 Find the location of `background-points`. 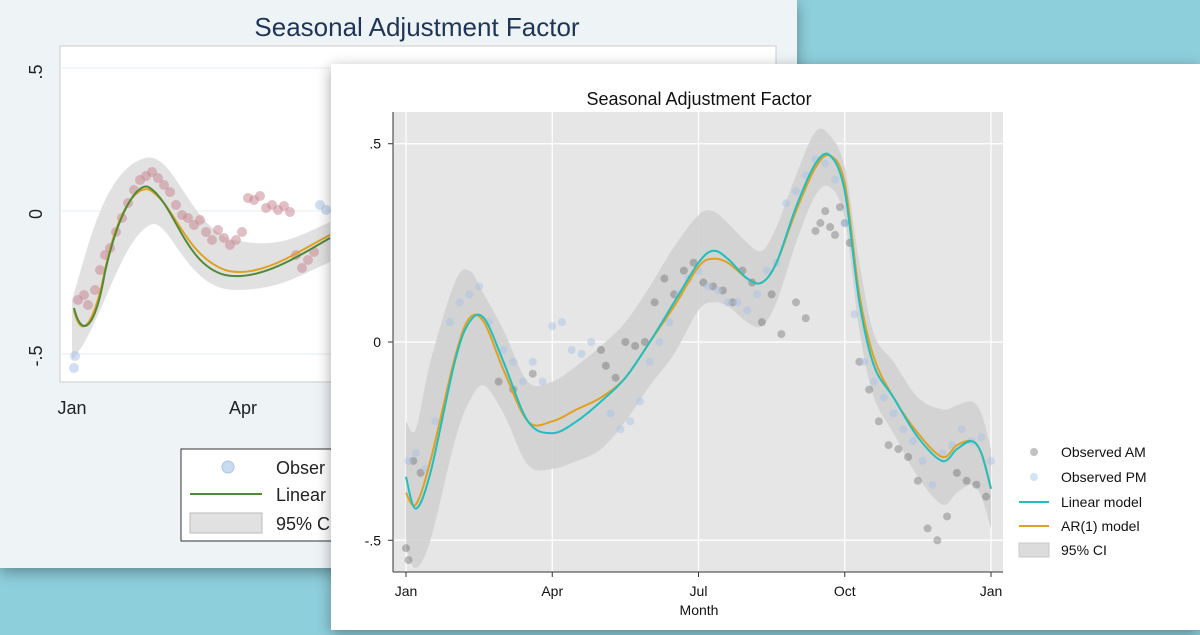

background-points is located at coordinates (200, 270).